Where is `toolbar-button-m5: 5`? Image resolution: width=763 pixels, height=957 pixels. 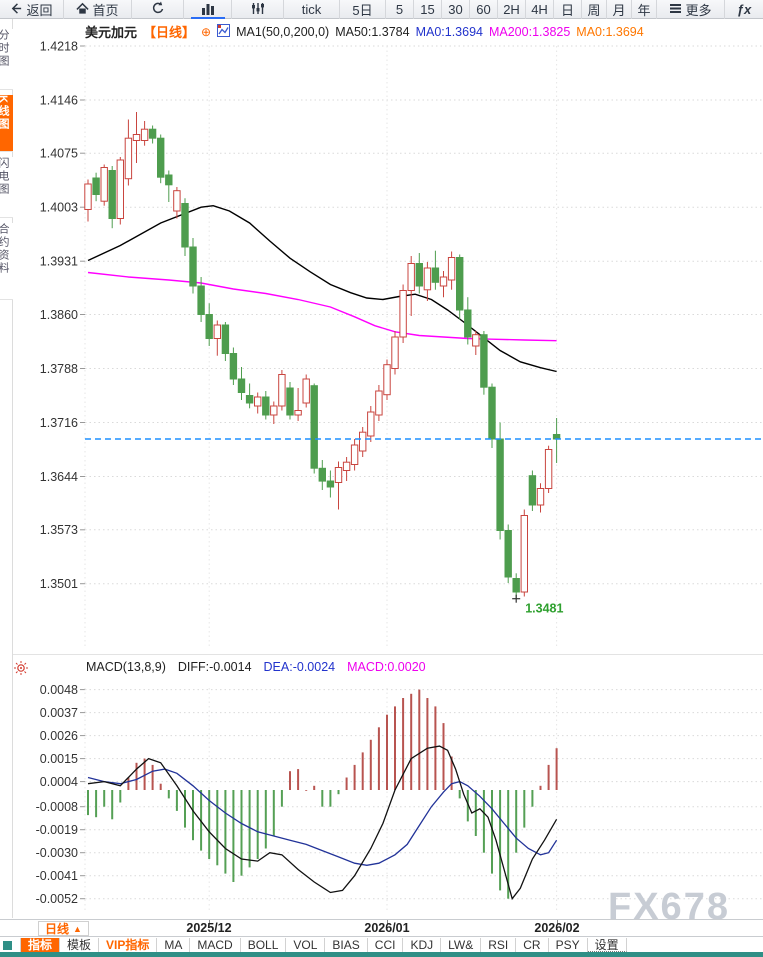
toolbar-button-m5: 5 is located at coordinates (400, 9).